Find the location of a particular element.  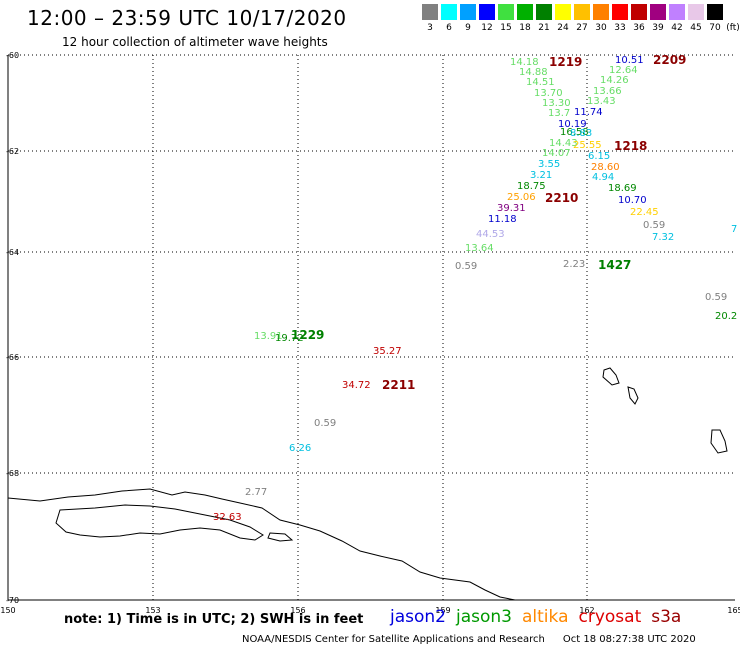

wave-height-value: 7.32 is located at coordinates (663, 237).